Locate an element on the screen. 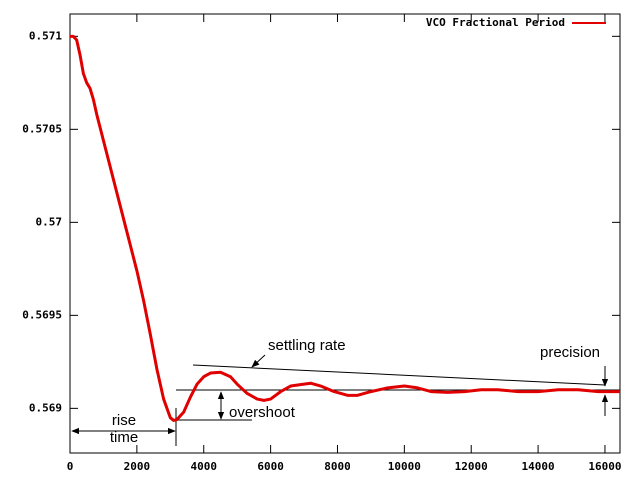 This screenshot has width=640, height=480. x-tick-label: 2000 is located at coordinates (137, 466).